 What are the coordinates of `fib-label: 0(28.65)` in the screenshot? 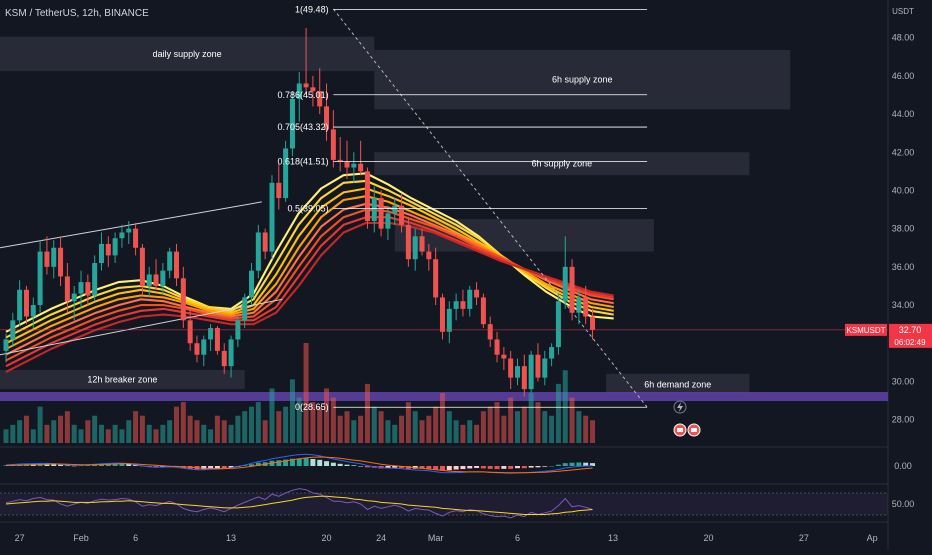 It's located at (312, 407).